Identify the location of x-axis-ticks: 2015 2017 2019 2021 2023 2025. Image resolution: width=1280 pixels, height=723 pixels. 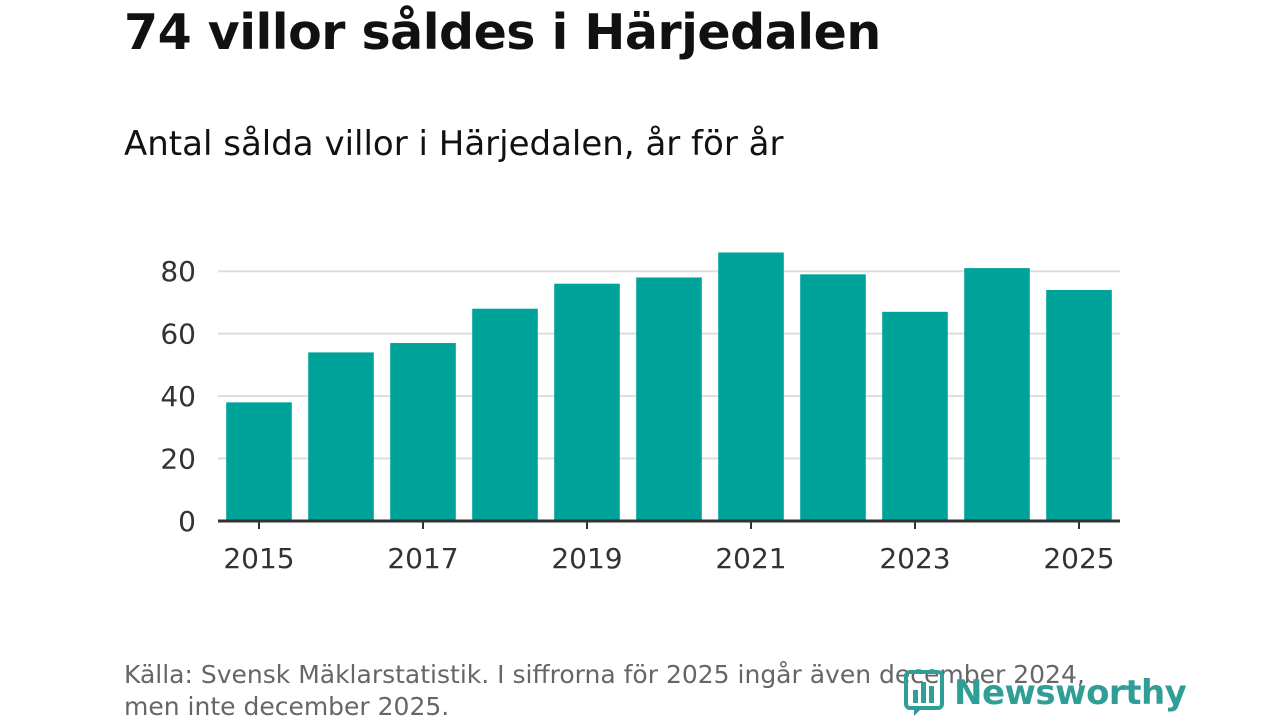
(669, 548).